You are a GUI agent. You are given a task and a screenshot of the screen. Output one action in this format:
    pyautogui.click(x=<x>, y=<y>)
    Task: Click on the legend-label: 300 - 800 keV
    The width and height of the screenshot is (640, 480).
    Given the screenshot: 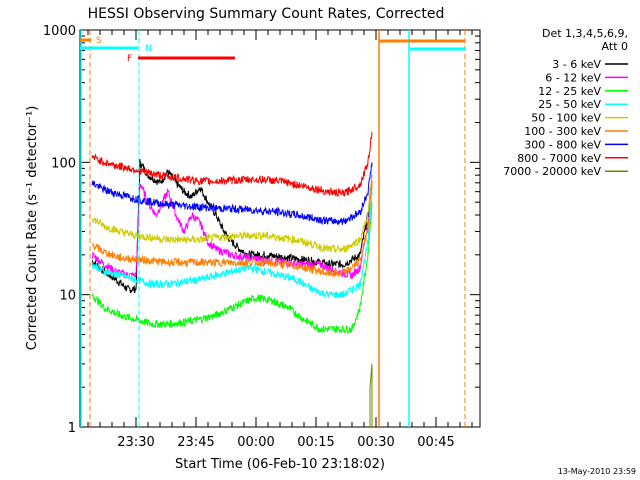 What is the action you would take?
    pyautogui.click(x=562, y=144)
    